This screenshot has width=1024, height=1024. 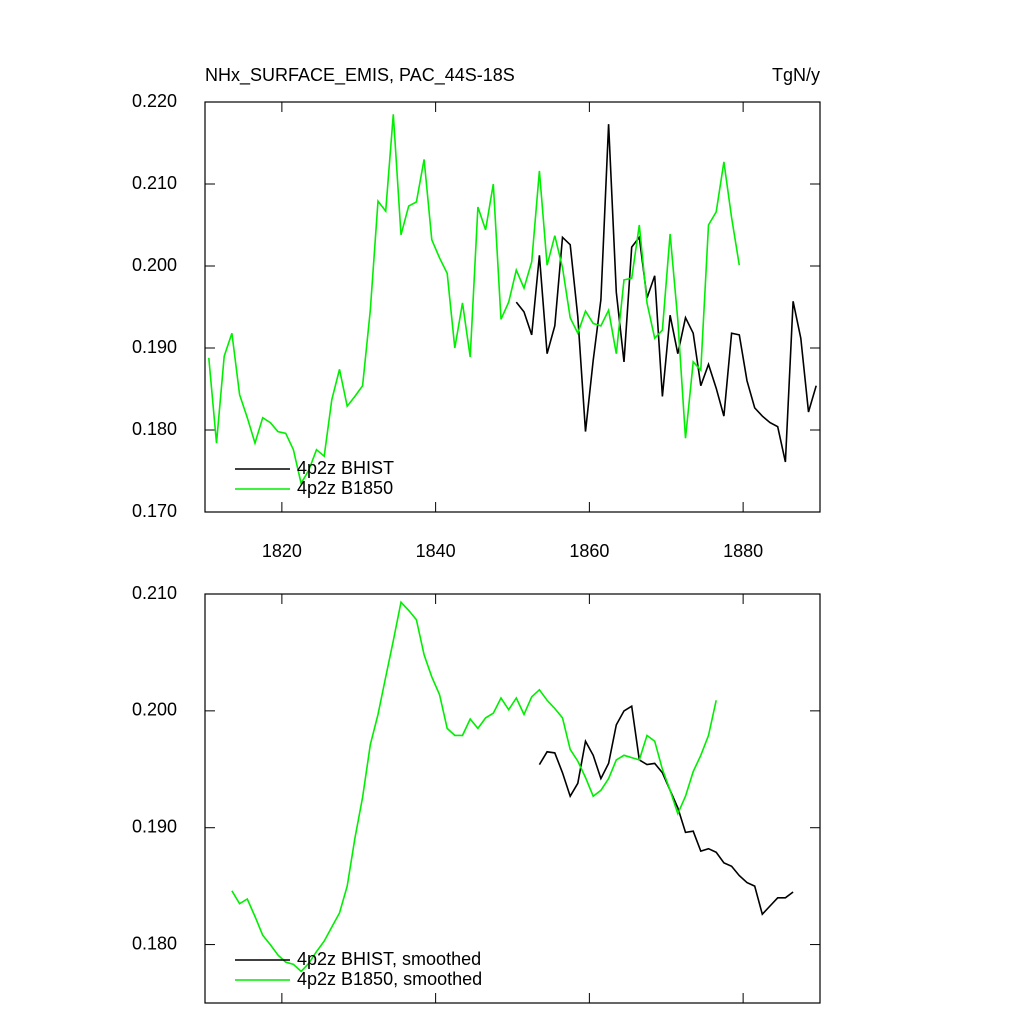 I want to click on legend-label: 4p2z BHIST, so click(x=345, y=468).